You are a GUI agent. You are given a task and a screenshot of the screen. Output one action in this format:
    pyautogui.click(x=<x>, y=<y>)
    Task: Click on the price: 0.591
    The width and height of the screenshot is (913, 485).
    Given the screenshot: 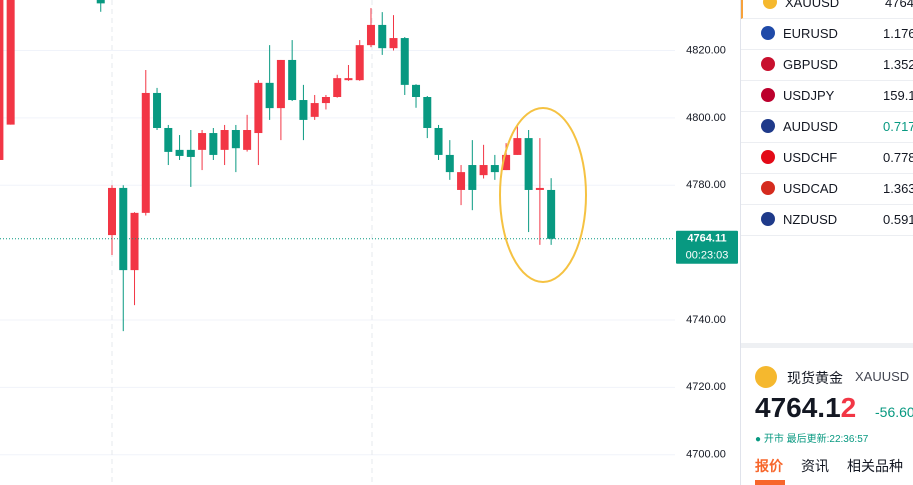 What is the action you would take?
    pyautogui.click(x=898, y=219)
    